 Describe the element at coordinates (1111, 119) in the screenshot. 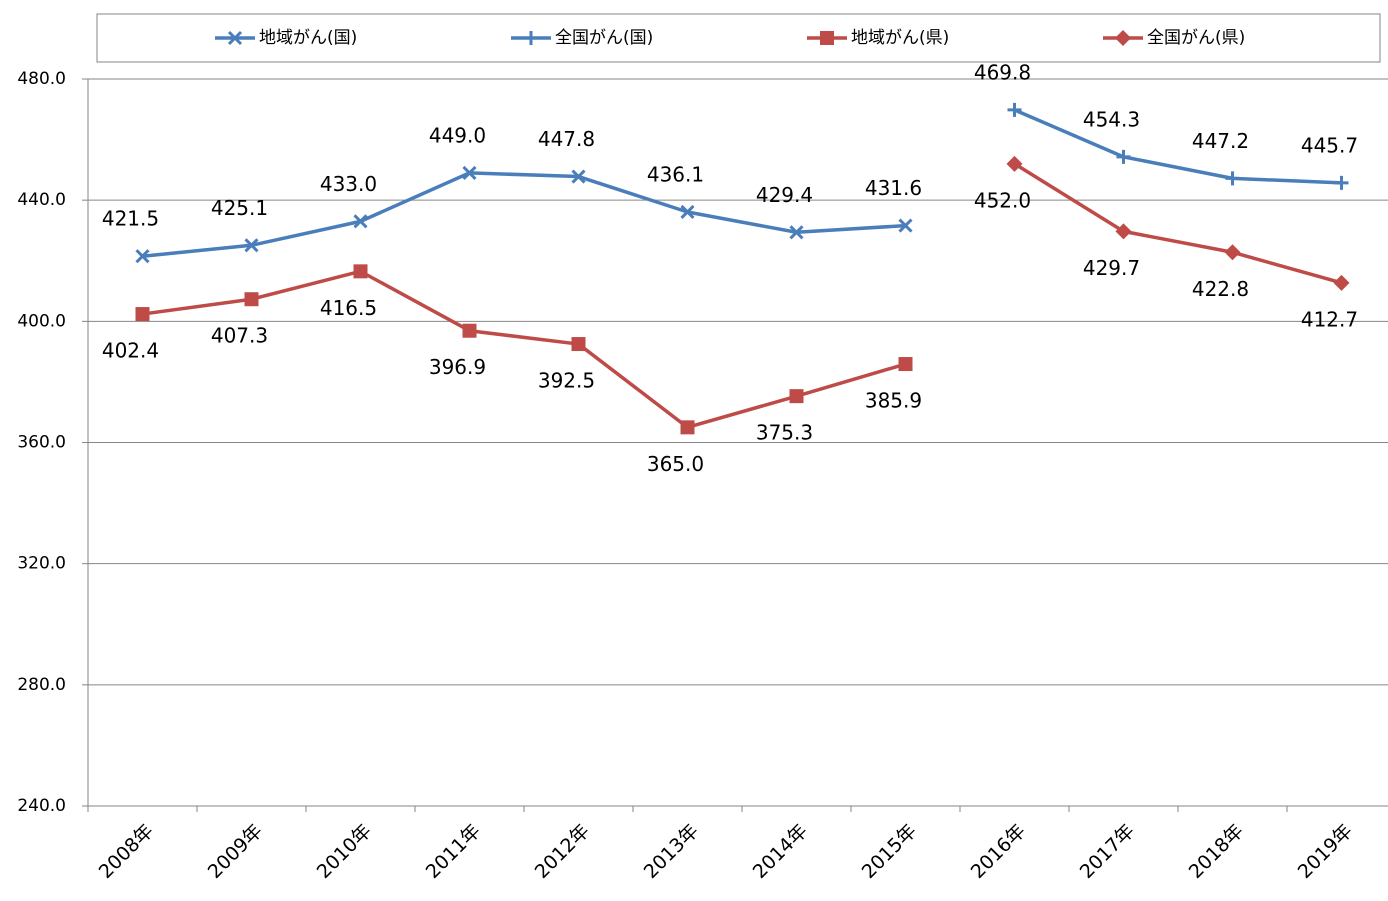

I see `data-label: 454.3` at that location.